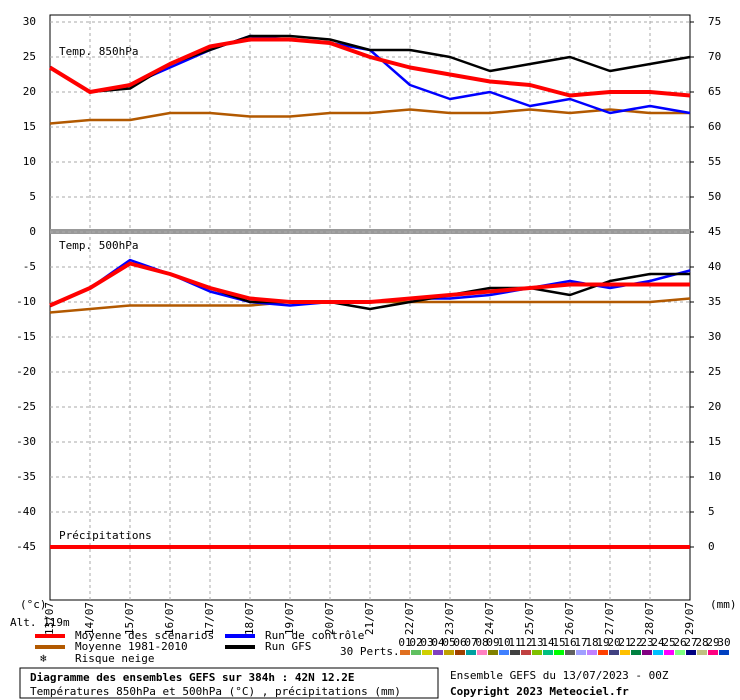 This screenshot has width=740, height=700. Describe the element at coordinates (26, 511) in the screenshot. I see `y-tick-label: -40` at that location.